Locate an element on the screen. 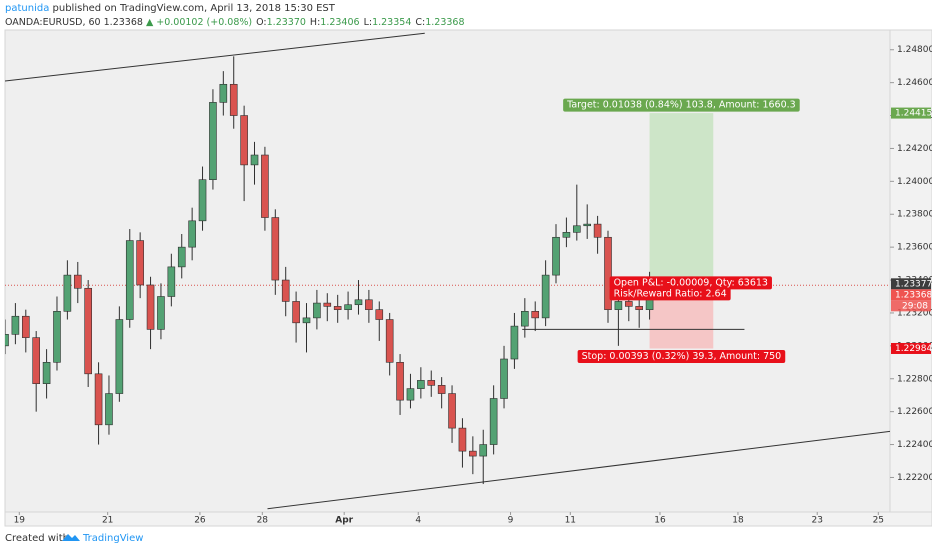 The height and width of the screenshot is (550, 932). y-tick-label: 1.23800 is located at coordinates (914, 215).